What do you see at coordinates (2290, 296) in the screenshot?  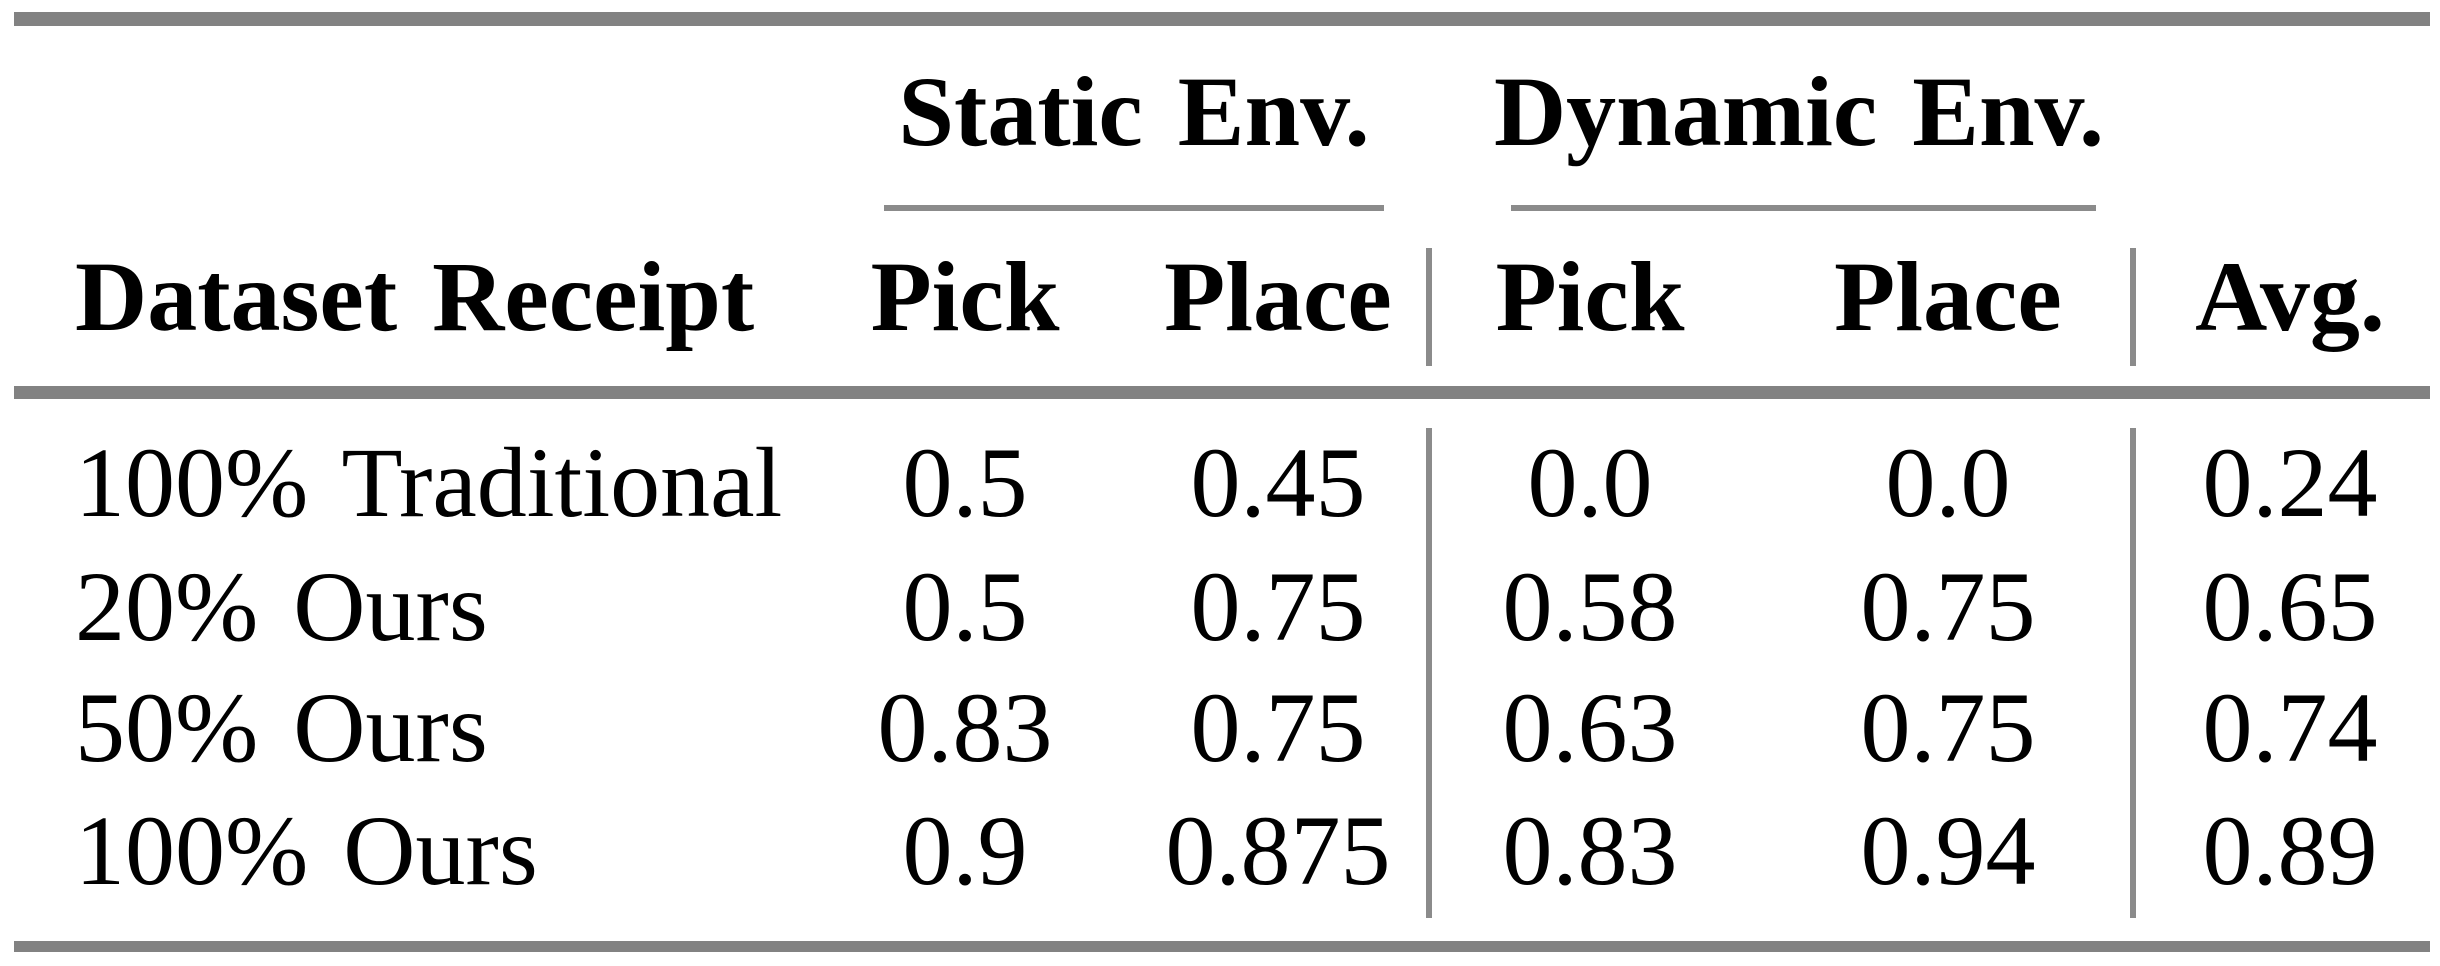 I see `column-header-avg: Avg.` at bounding box center [2290, 296].